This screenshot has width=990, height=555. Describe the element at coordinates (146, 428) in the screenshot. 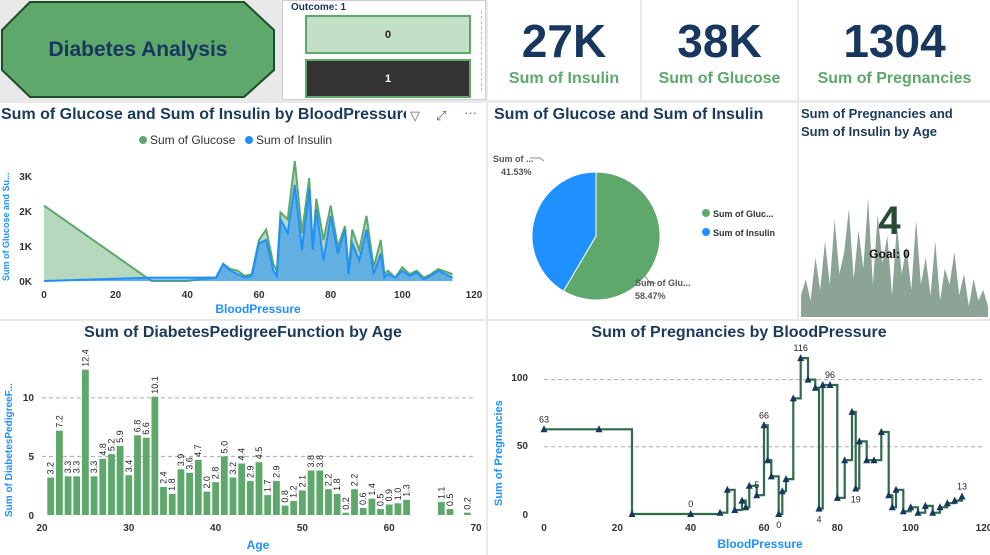

I see `data-label: 6.6` at that location.